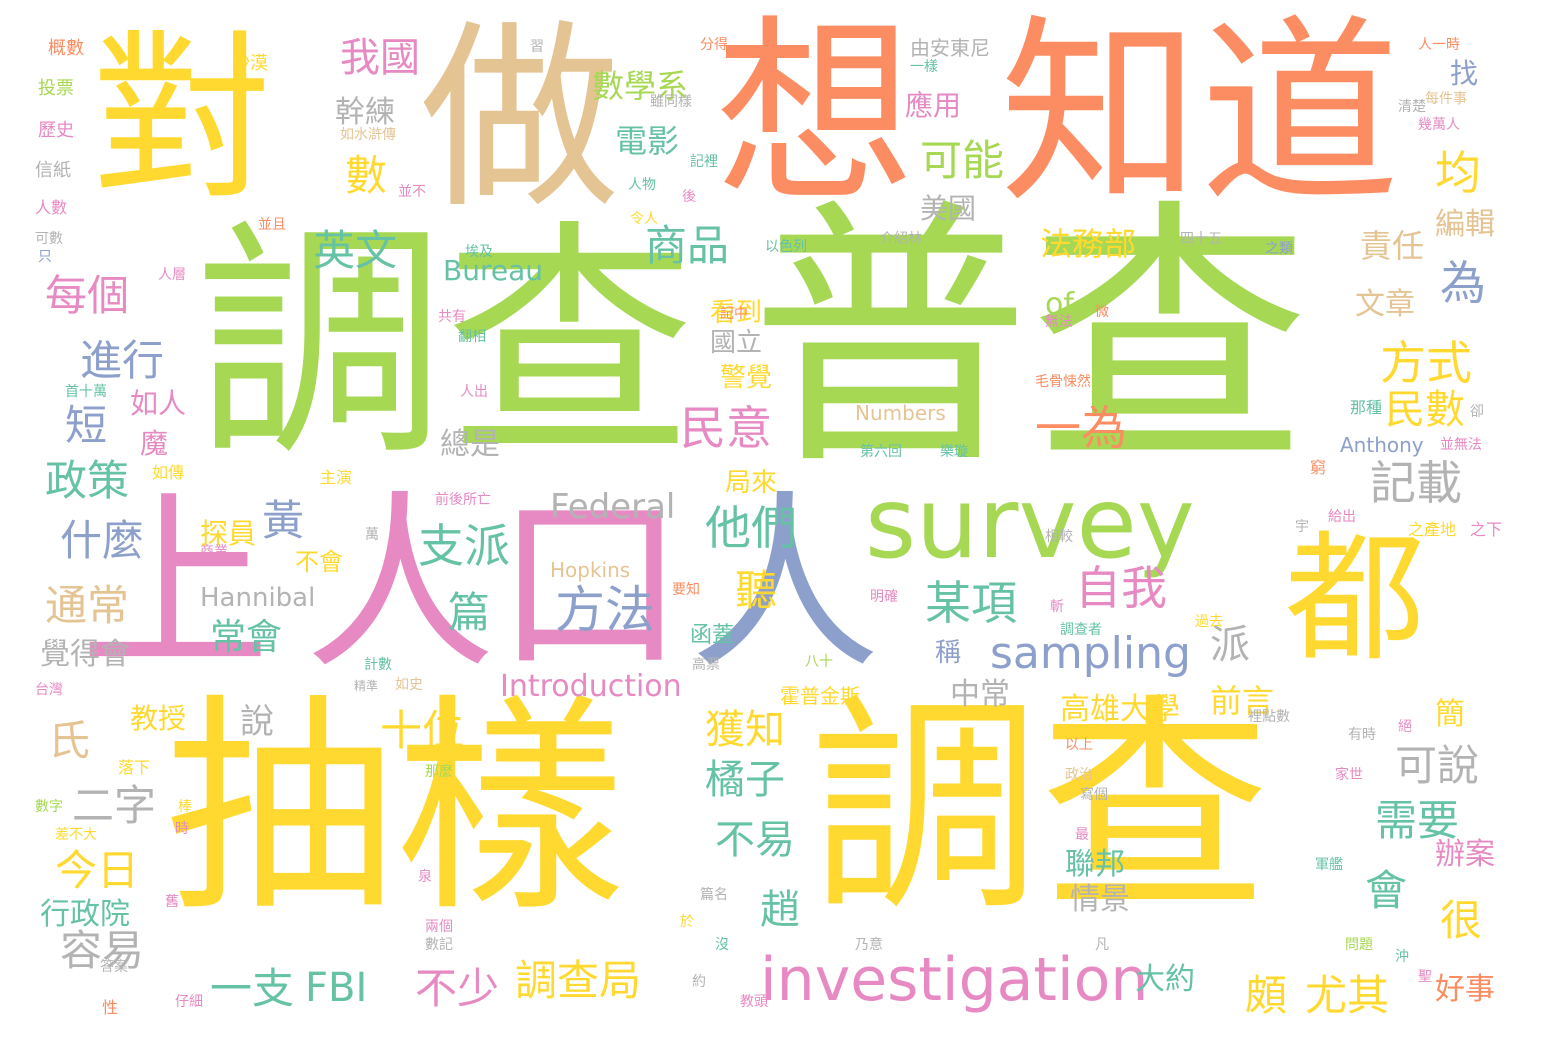  Describe the element at coordinates (954, 980) in the screenshot. I see `word: investigation` at that location.